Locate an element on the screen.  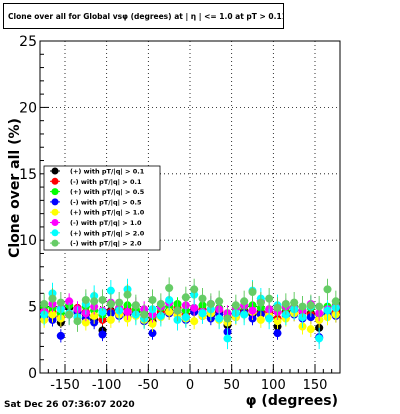
x-tick-label: -100 is located at coordinates (107, 385).